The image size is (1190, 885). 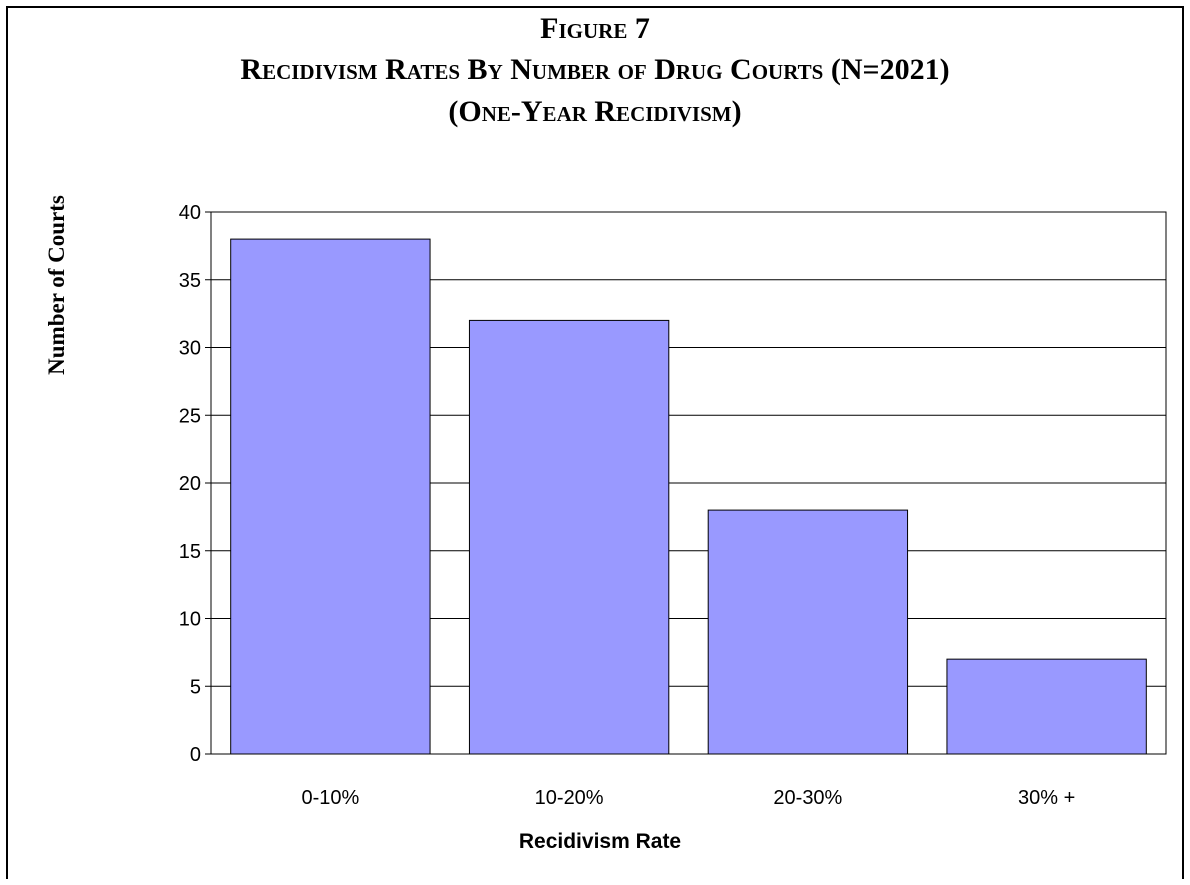 I want to click on y-tick-label: 0, so click(x=195, y=755).